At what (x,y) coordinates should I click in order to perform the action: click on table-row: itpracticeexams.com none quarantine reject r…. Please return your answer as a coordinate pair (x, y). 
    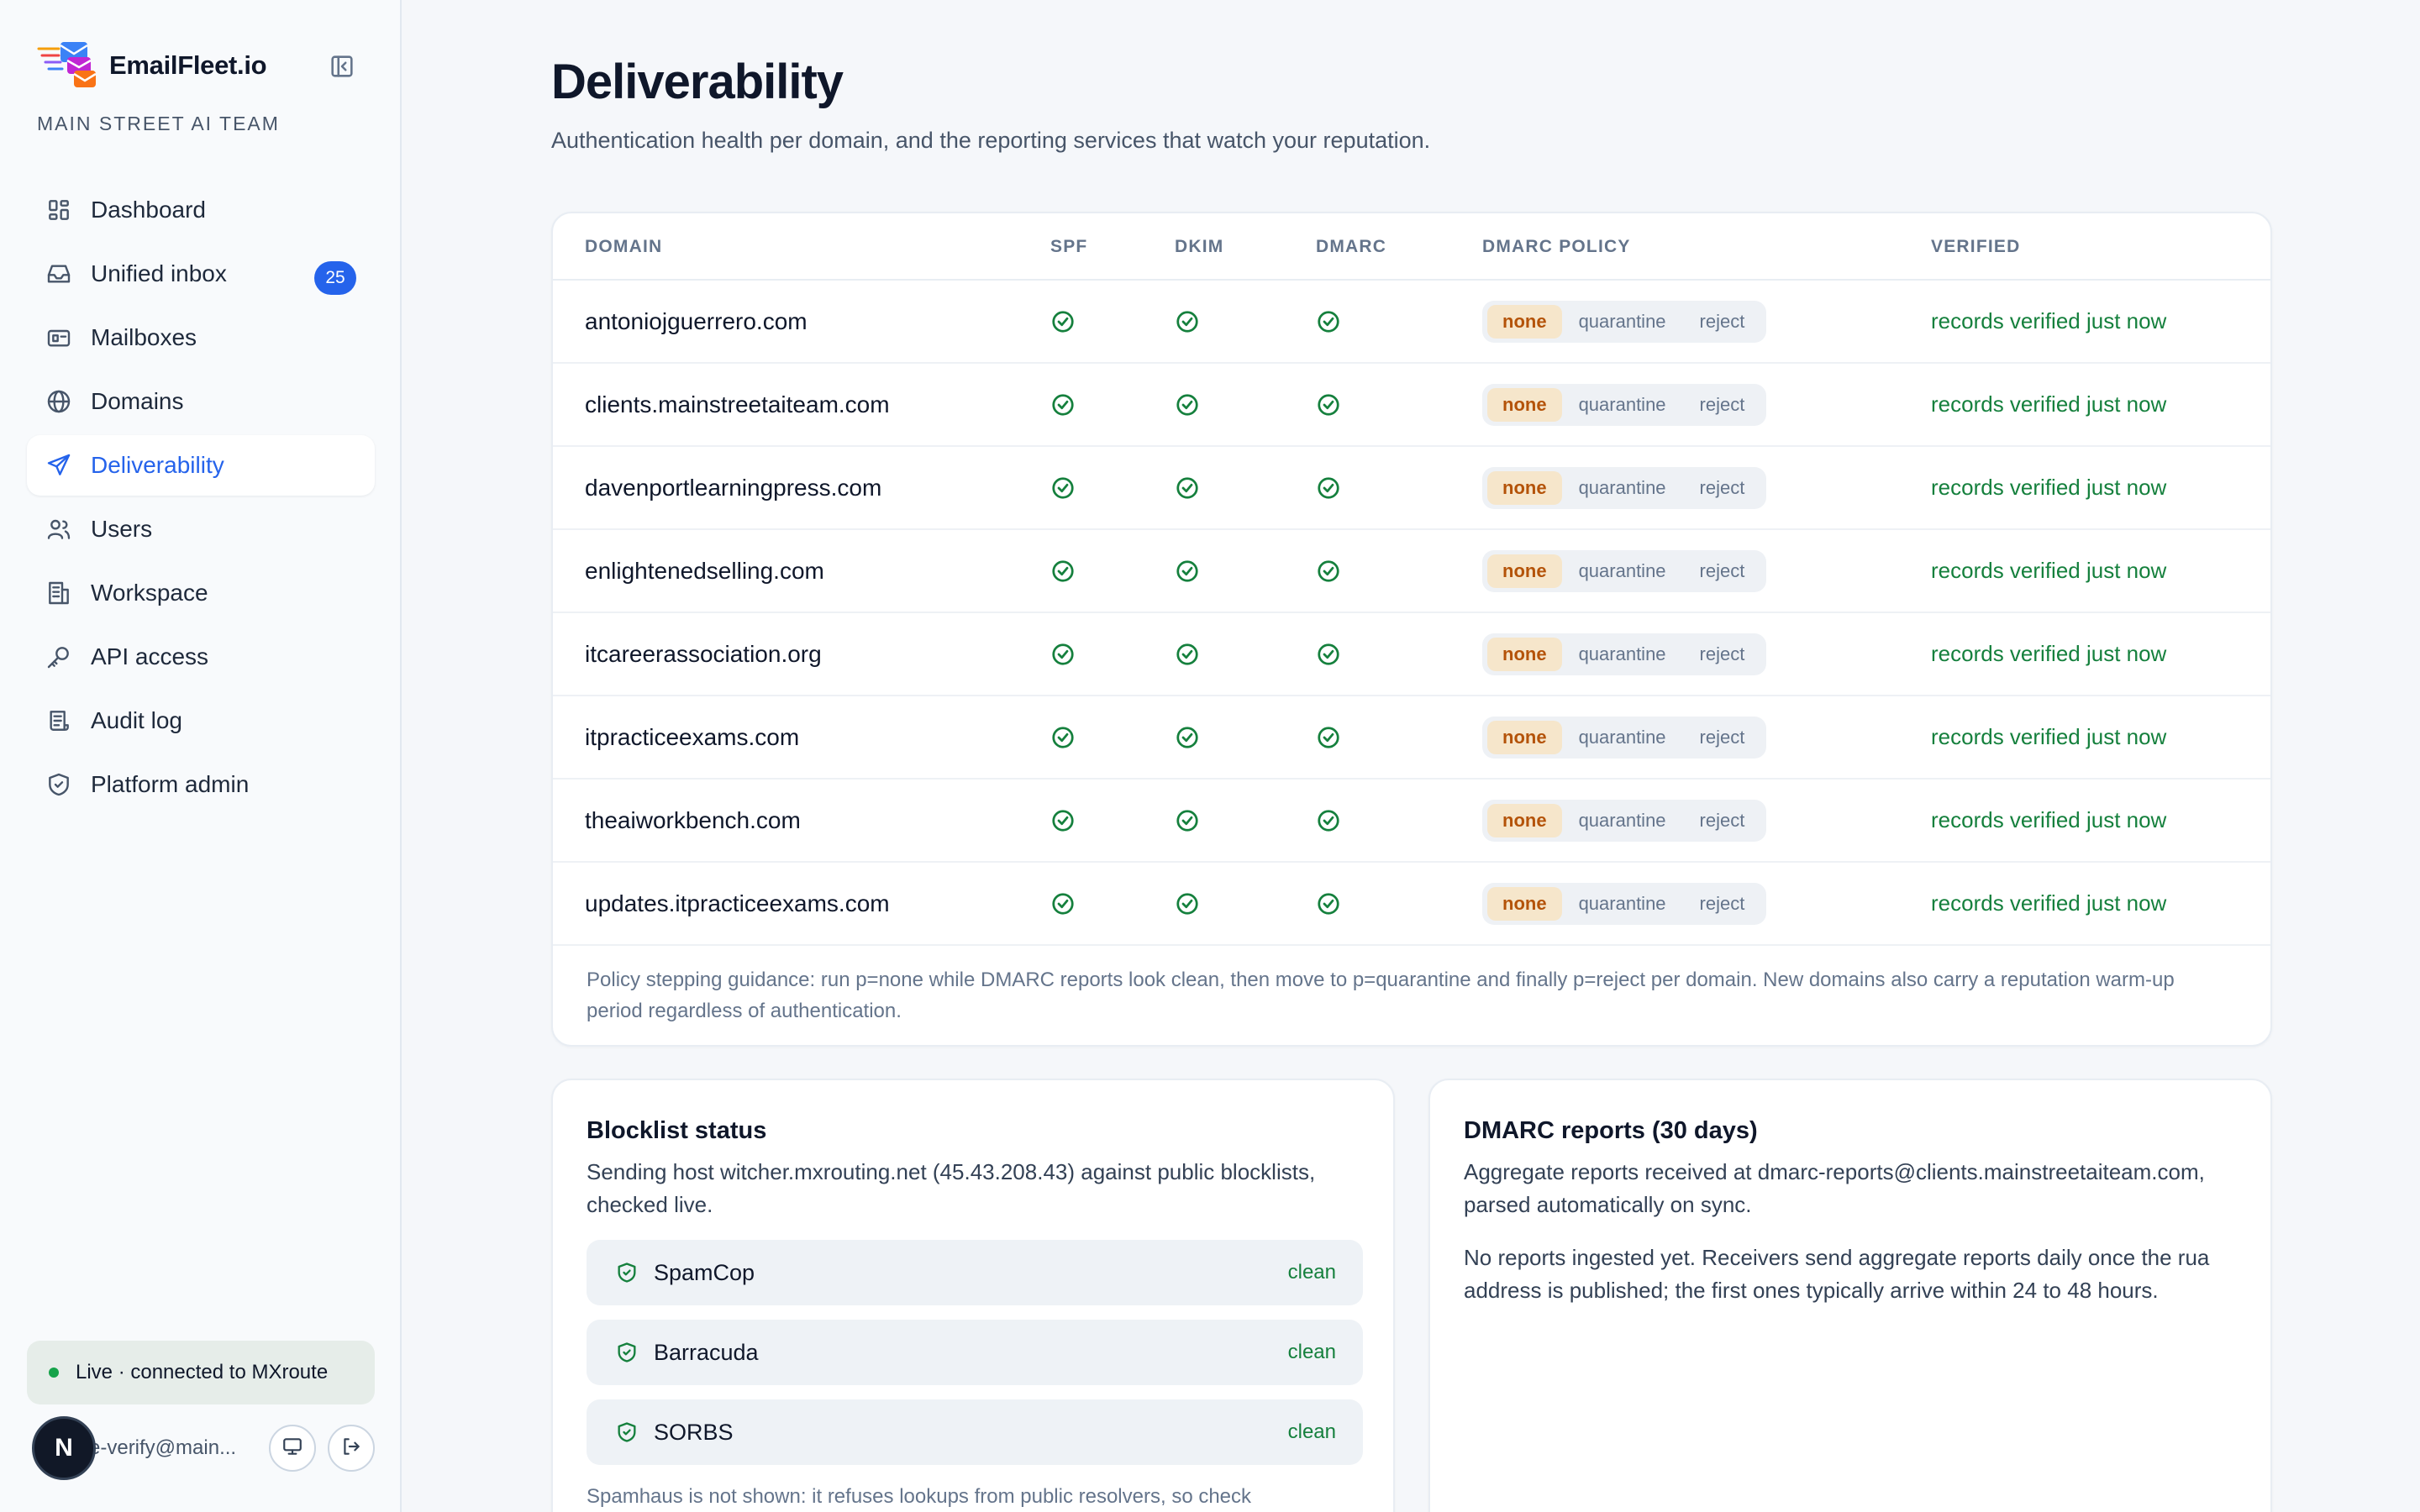
    Looking at the image, I should click on (1411, 738).